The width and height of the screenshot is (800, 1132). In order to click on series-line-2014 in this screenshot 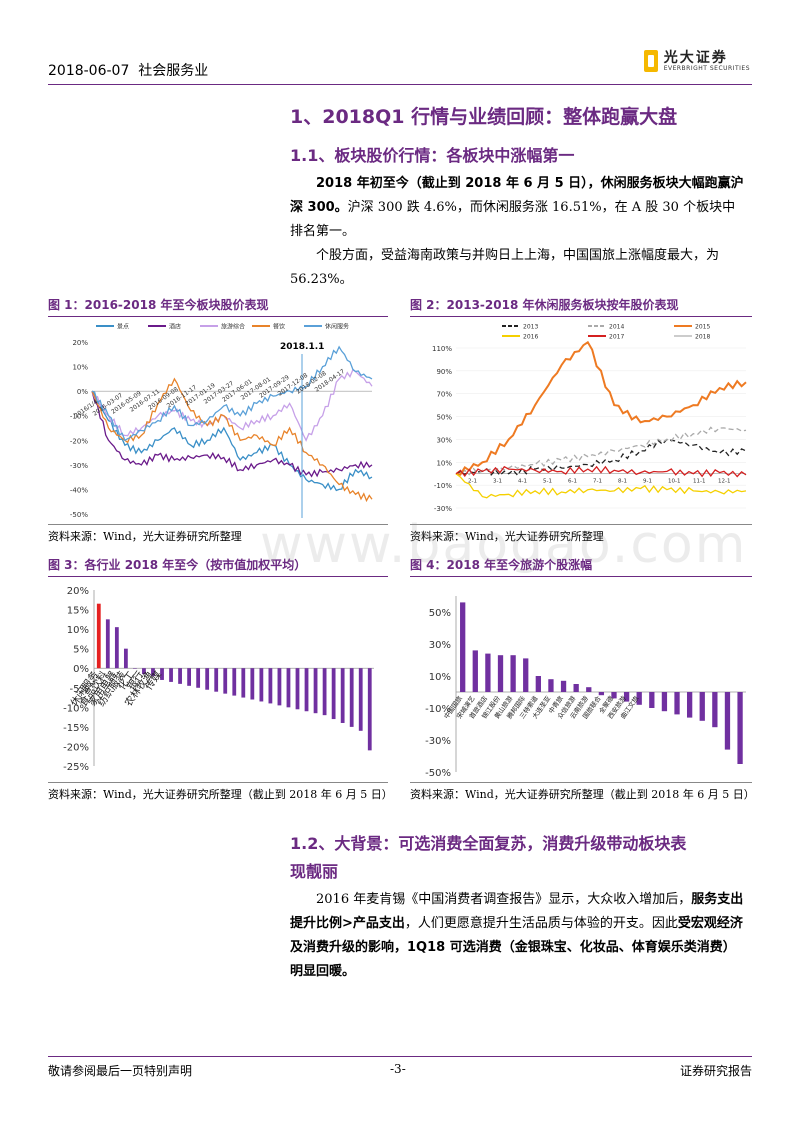, I will do `click(601, 451)`.